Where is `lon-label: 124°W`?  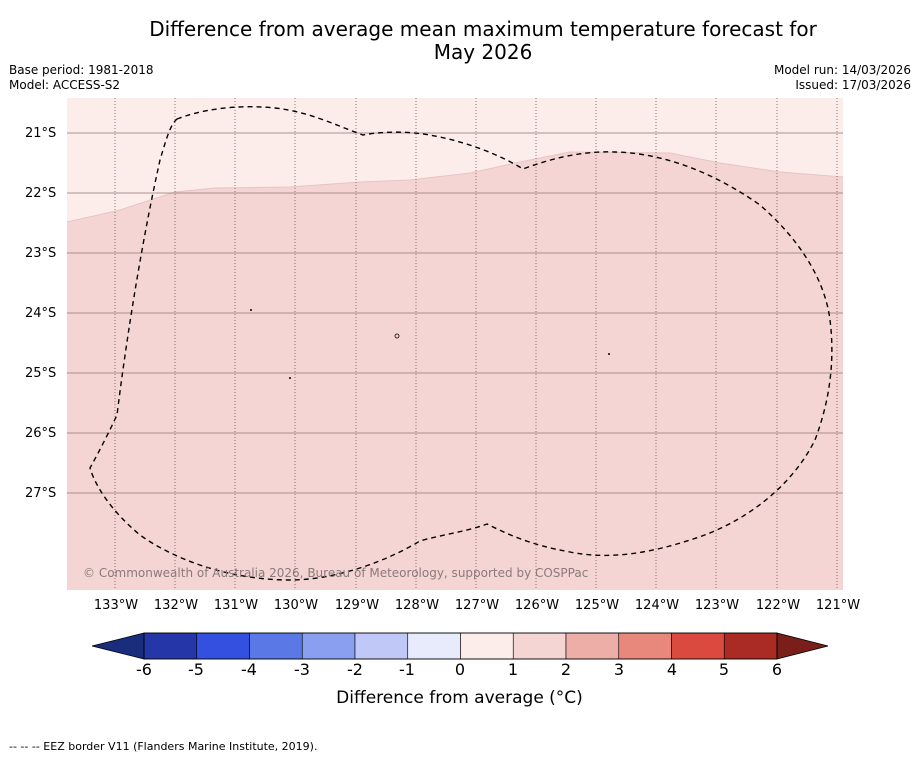
lon-label: 124°W is located at coordinates (657, 605).